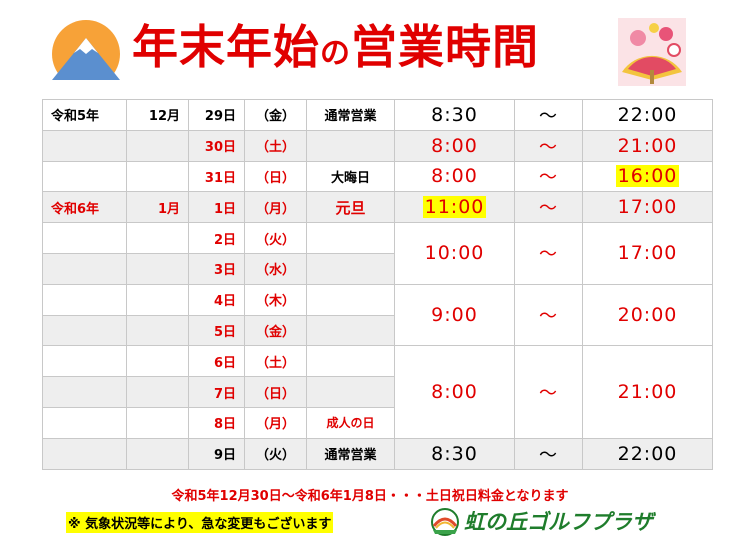 This screenshot has width=740, height=555. What do you see at coordinates (652, 52) in the screenshot?
I see `new-year-fan-icon` at bounding box center [652, 52].